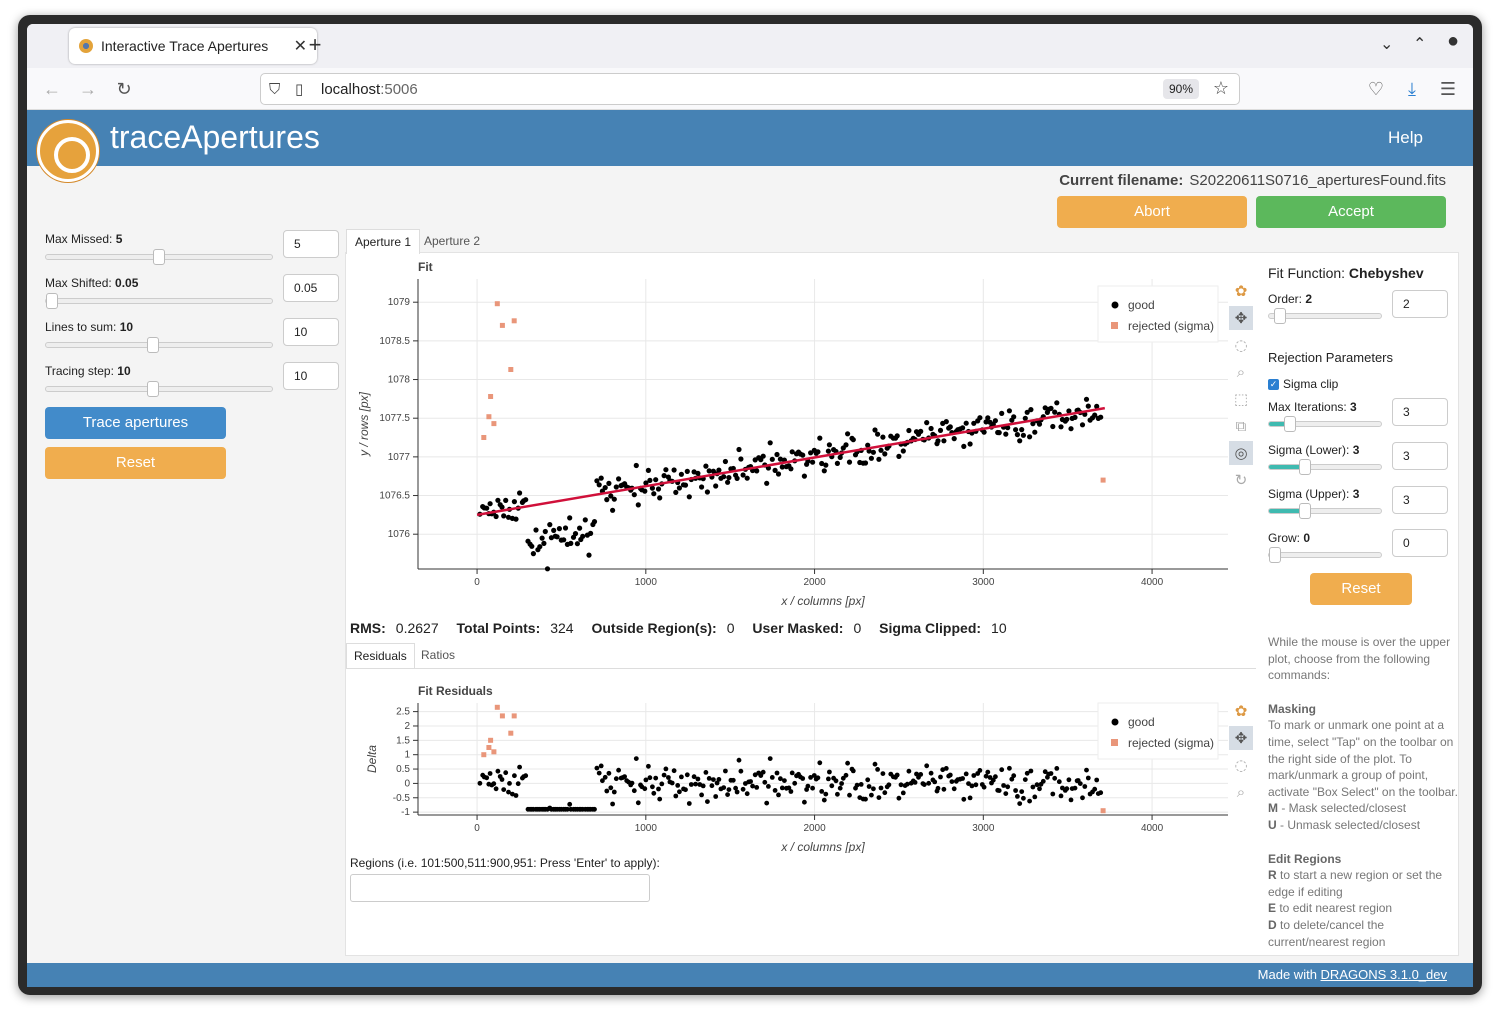 The image size is (1500, 1017). What do you see at coordinates (1420, 500) in the screenshot?
I see `sigma-upper-input: 3` at bounding box center [1420, 500].